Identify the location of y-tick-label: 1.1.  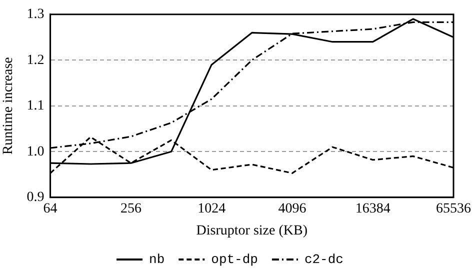
(35, 106).